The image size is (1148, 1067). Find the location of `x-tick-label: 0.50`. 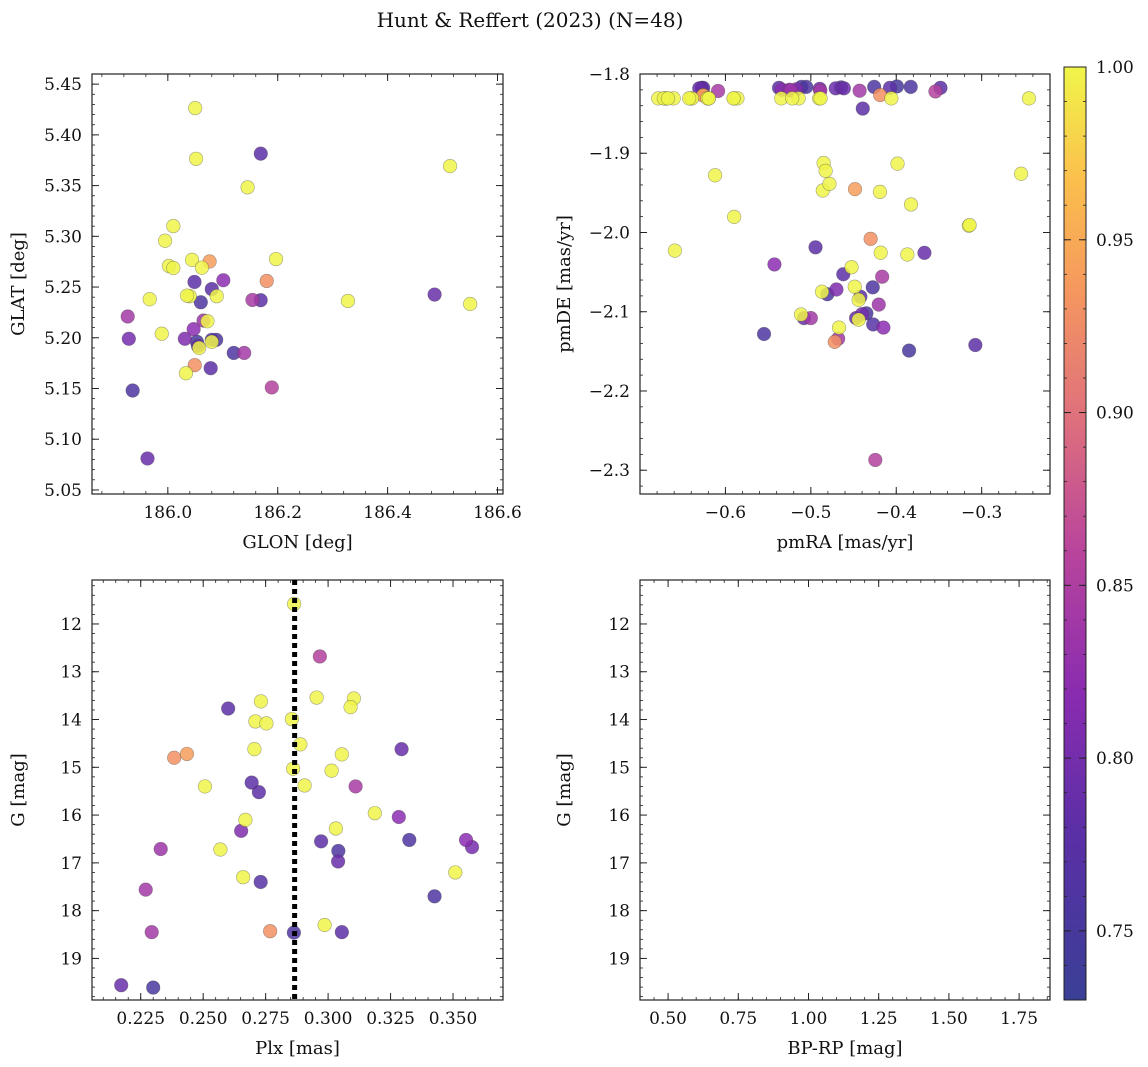

x-tick-label: 0.50 is located at coordinates (668, 1019).